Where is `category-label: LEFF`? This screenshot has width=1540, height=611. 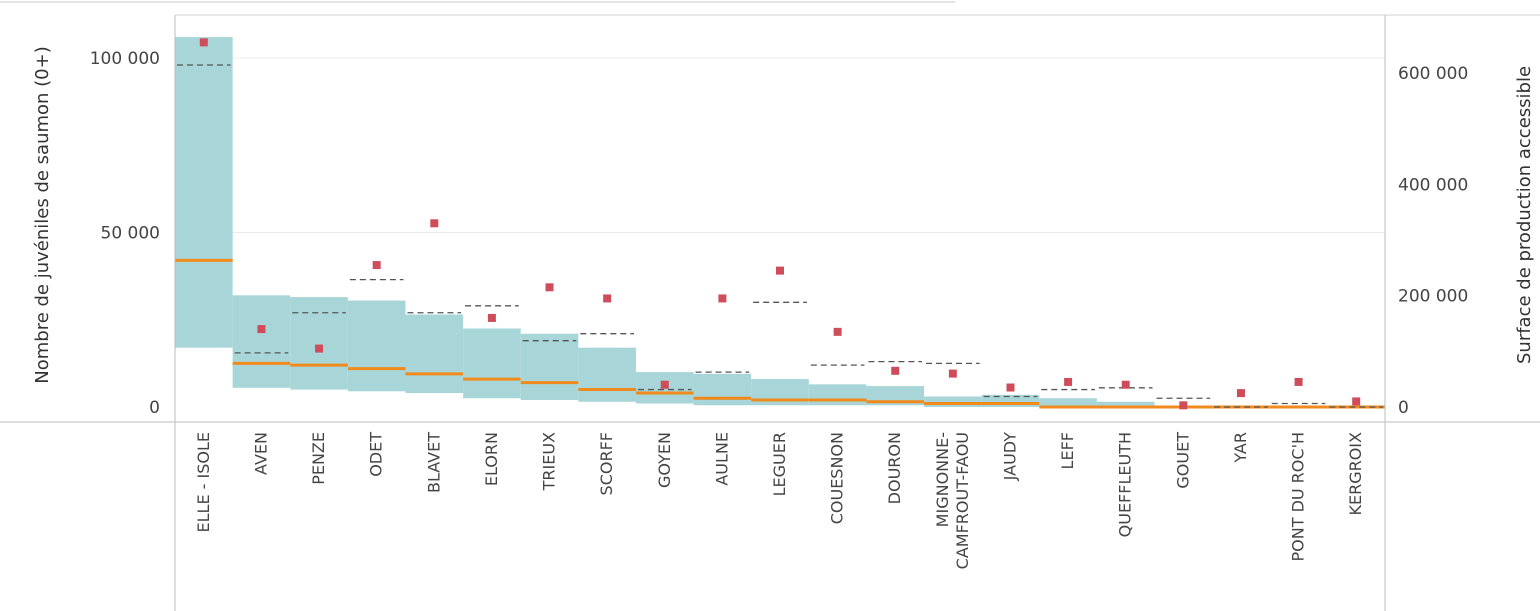 category-label: LEFF is located at coordinates (1067, 450).